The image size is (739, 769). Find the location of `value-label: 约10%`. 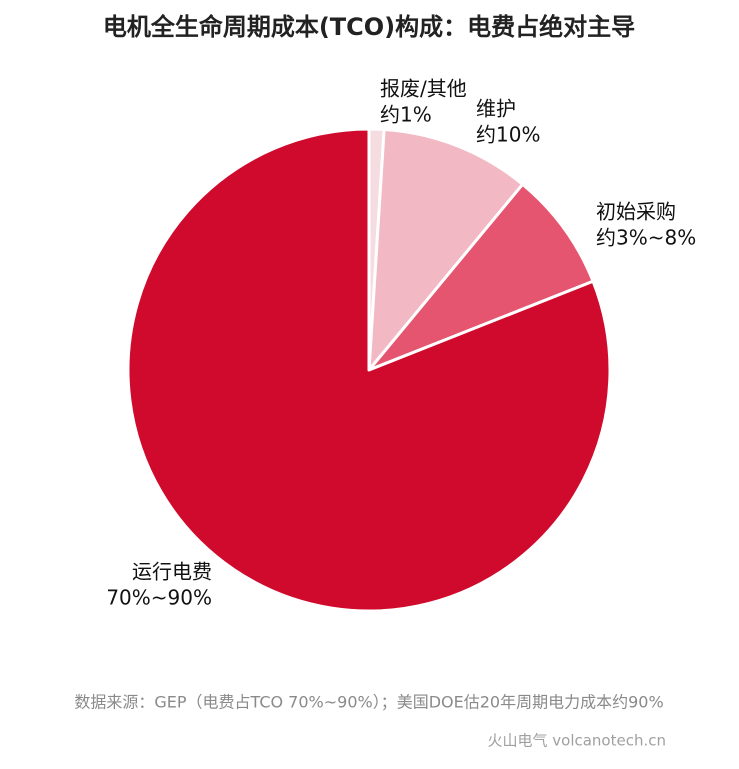

value-label: 约10% is located at coordinates (508, 135).